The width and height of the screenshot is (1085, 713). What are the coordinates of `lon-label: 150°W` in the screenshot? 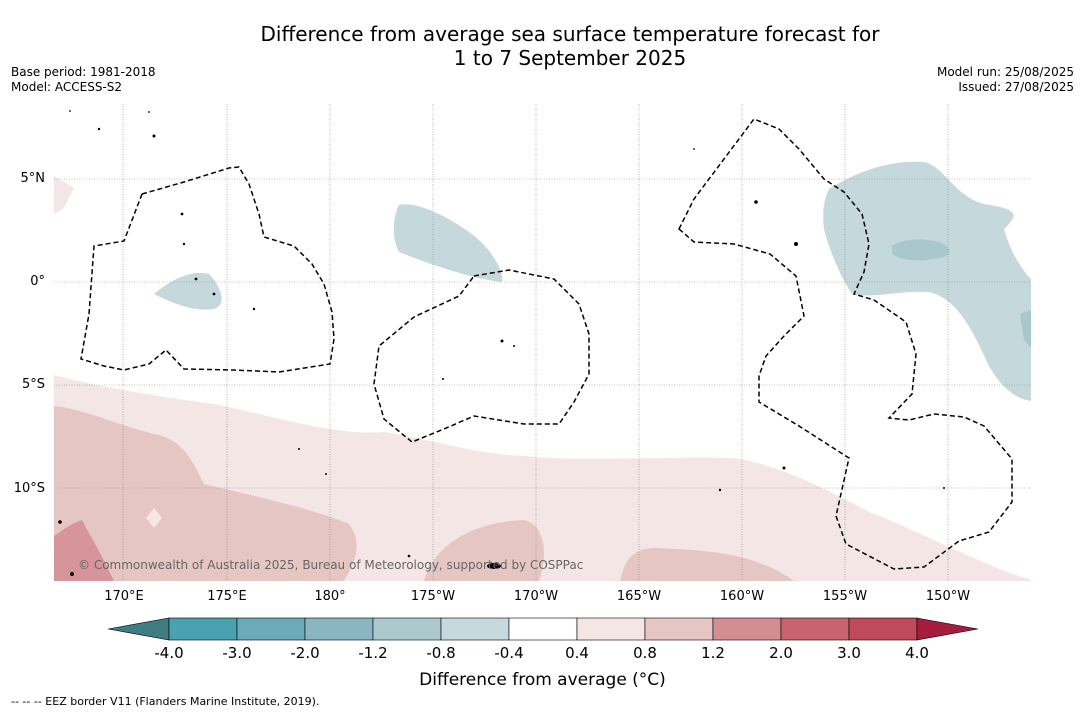 It's located at (948, 596).